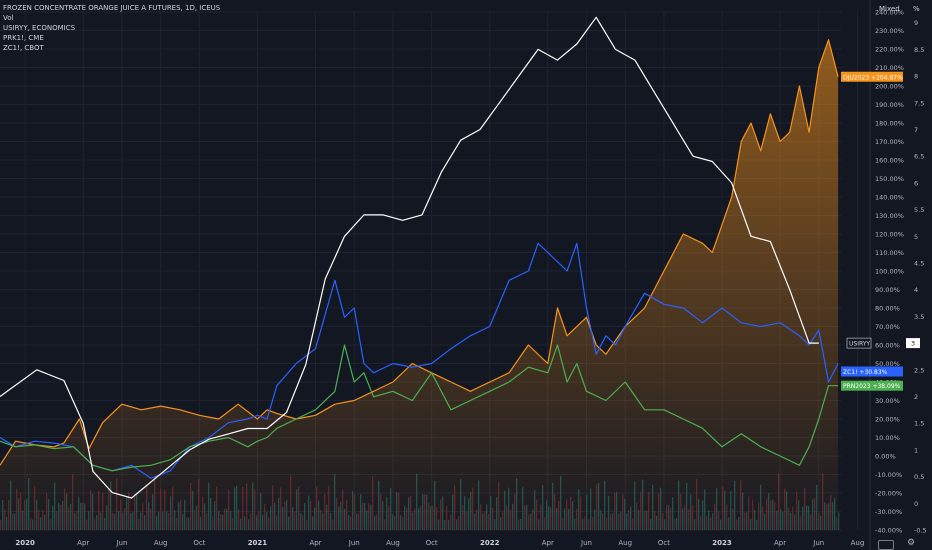  I want to click on series-end-label: ZC1! +30.83%, so click(865, 372).